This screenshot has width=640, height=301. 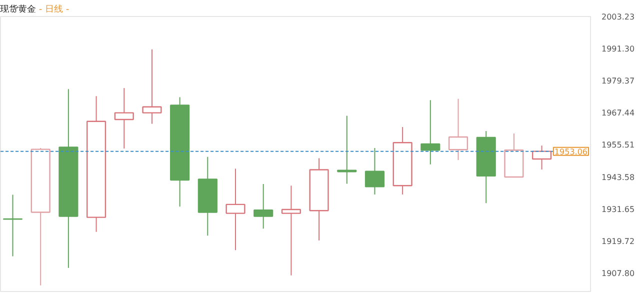 What do you see at coordinates (618, 145) in the screenshot?
I see `y-tick-label: 1955.51` at bounding box center [618, 145].